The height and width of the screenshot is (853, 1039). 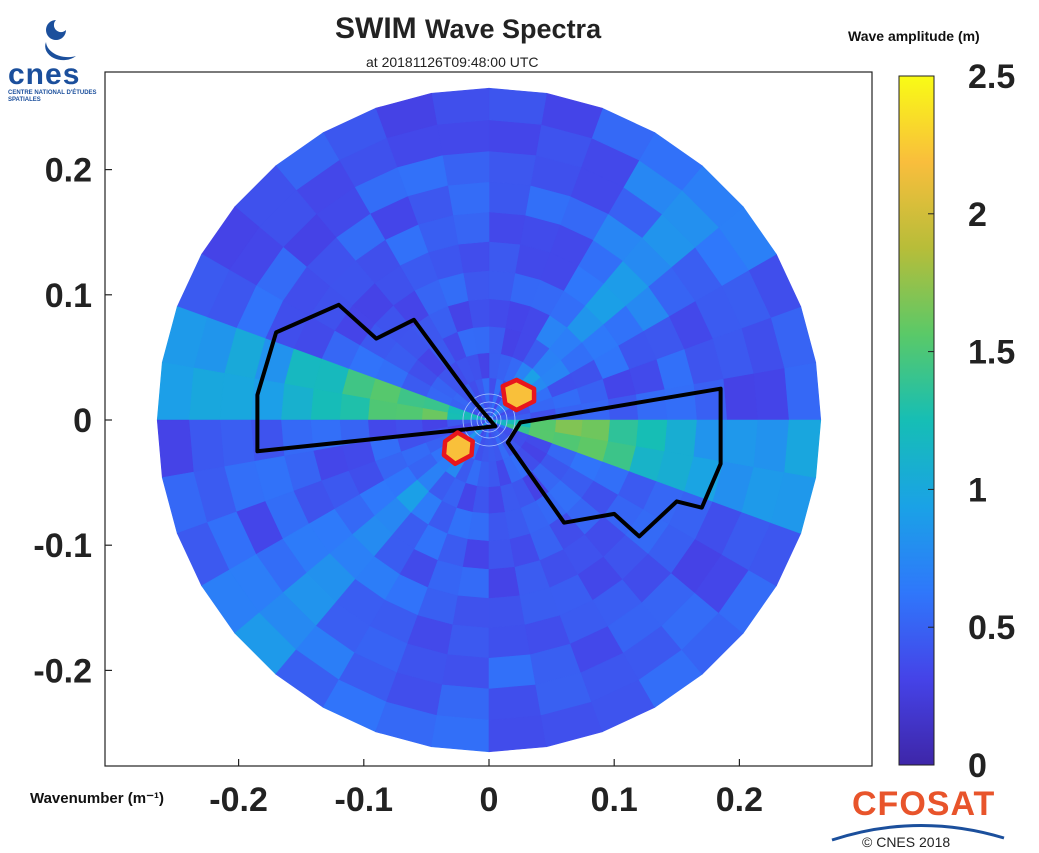 I want to click on colorbar-tick-label: 2, so click(x=977, y=215).